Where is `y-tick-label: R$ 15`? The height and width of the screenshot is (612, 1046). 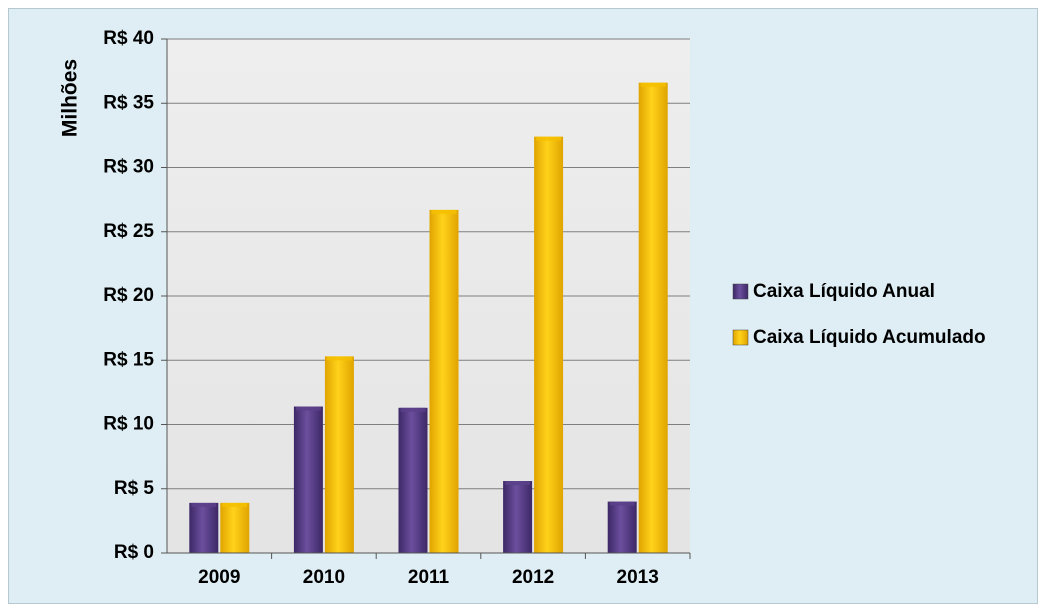 y-tick-label: R$ 15 is located at coordinates (128, 359).